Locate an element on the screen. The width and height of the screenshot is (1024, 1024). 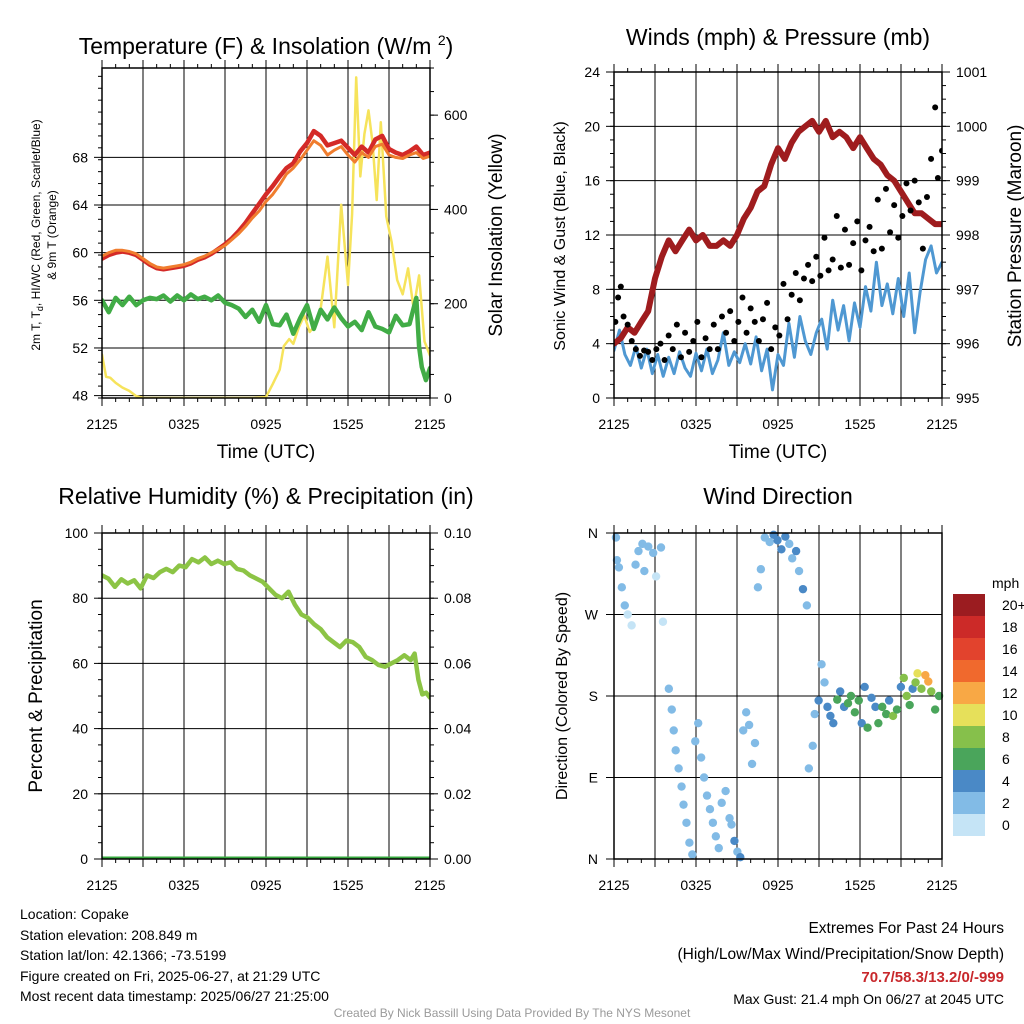
winds-y2-tick-label: 1001 is located at coordinates (971, 72).